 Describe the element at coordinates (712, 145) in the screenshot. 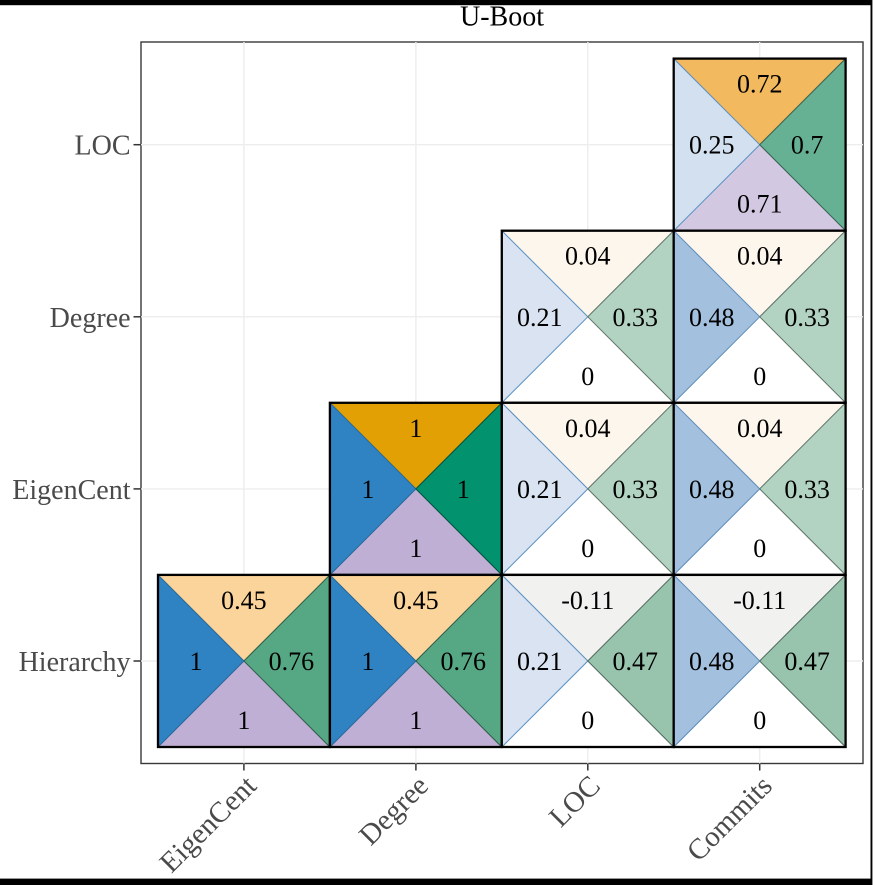

I see `svg-text: 0.25` at that location.